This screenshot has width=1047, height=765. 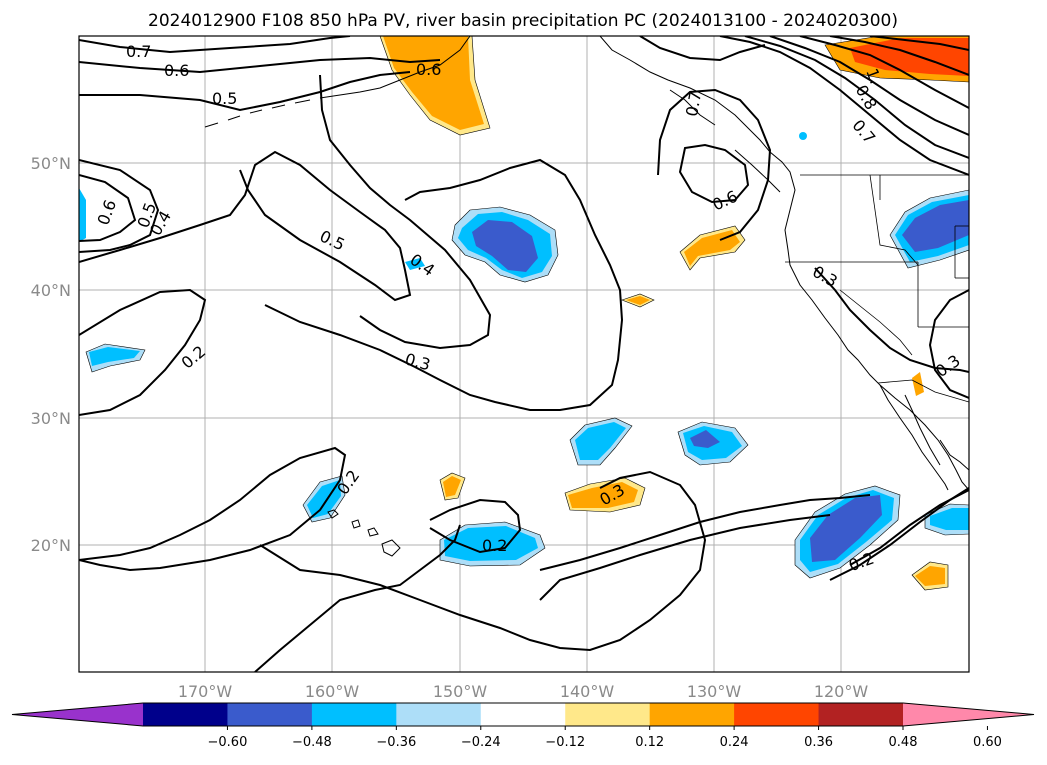 I want to click on colorbar-tick-label: −0.36, so click(x=396, y=742).